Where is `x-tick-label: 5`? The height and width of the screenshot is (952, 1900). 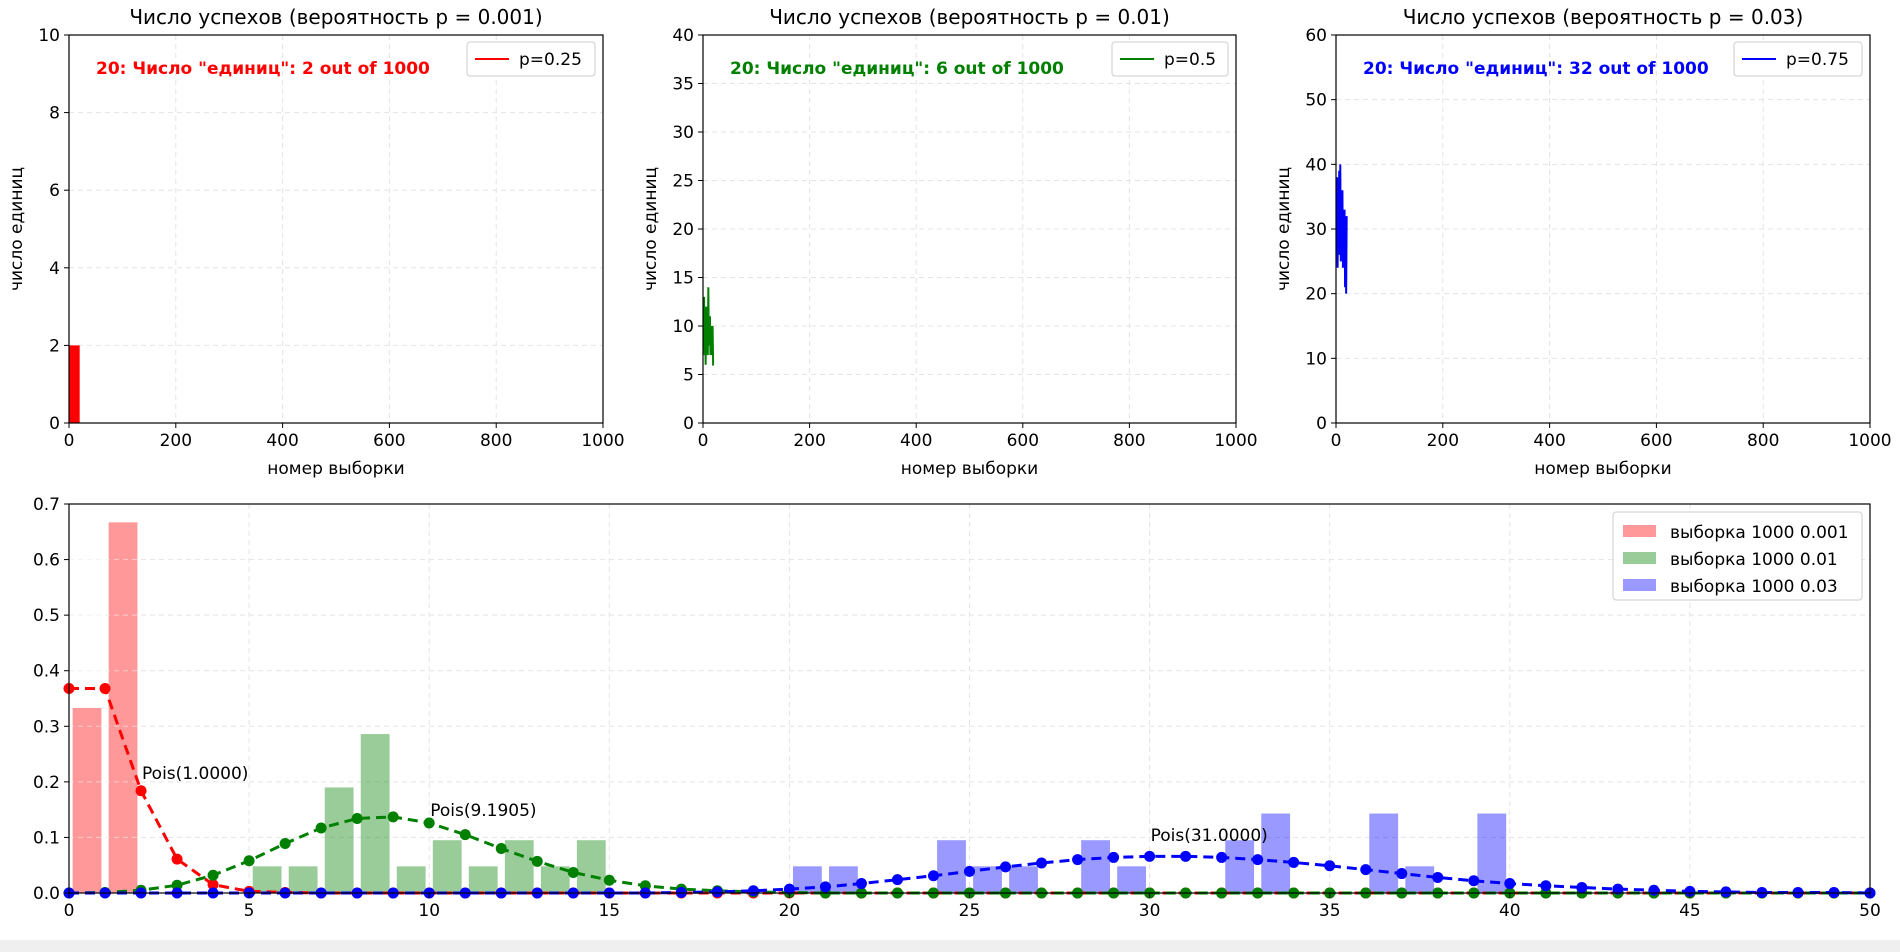
x-tick-label: 5 is located at coordinates (249, 911).